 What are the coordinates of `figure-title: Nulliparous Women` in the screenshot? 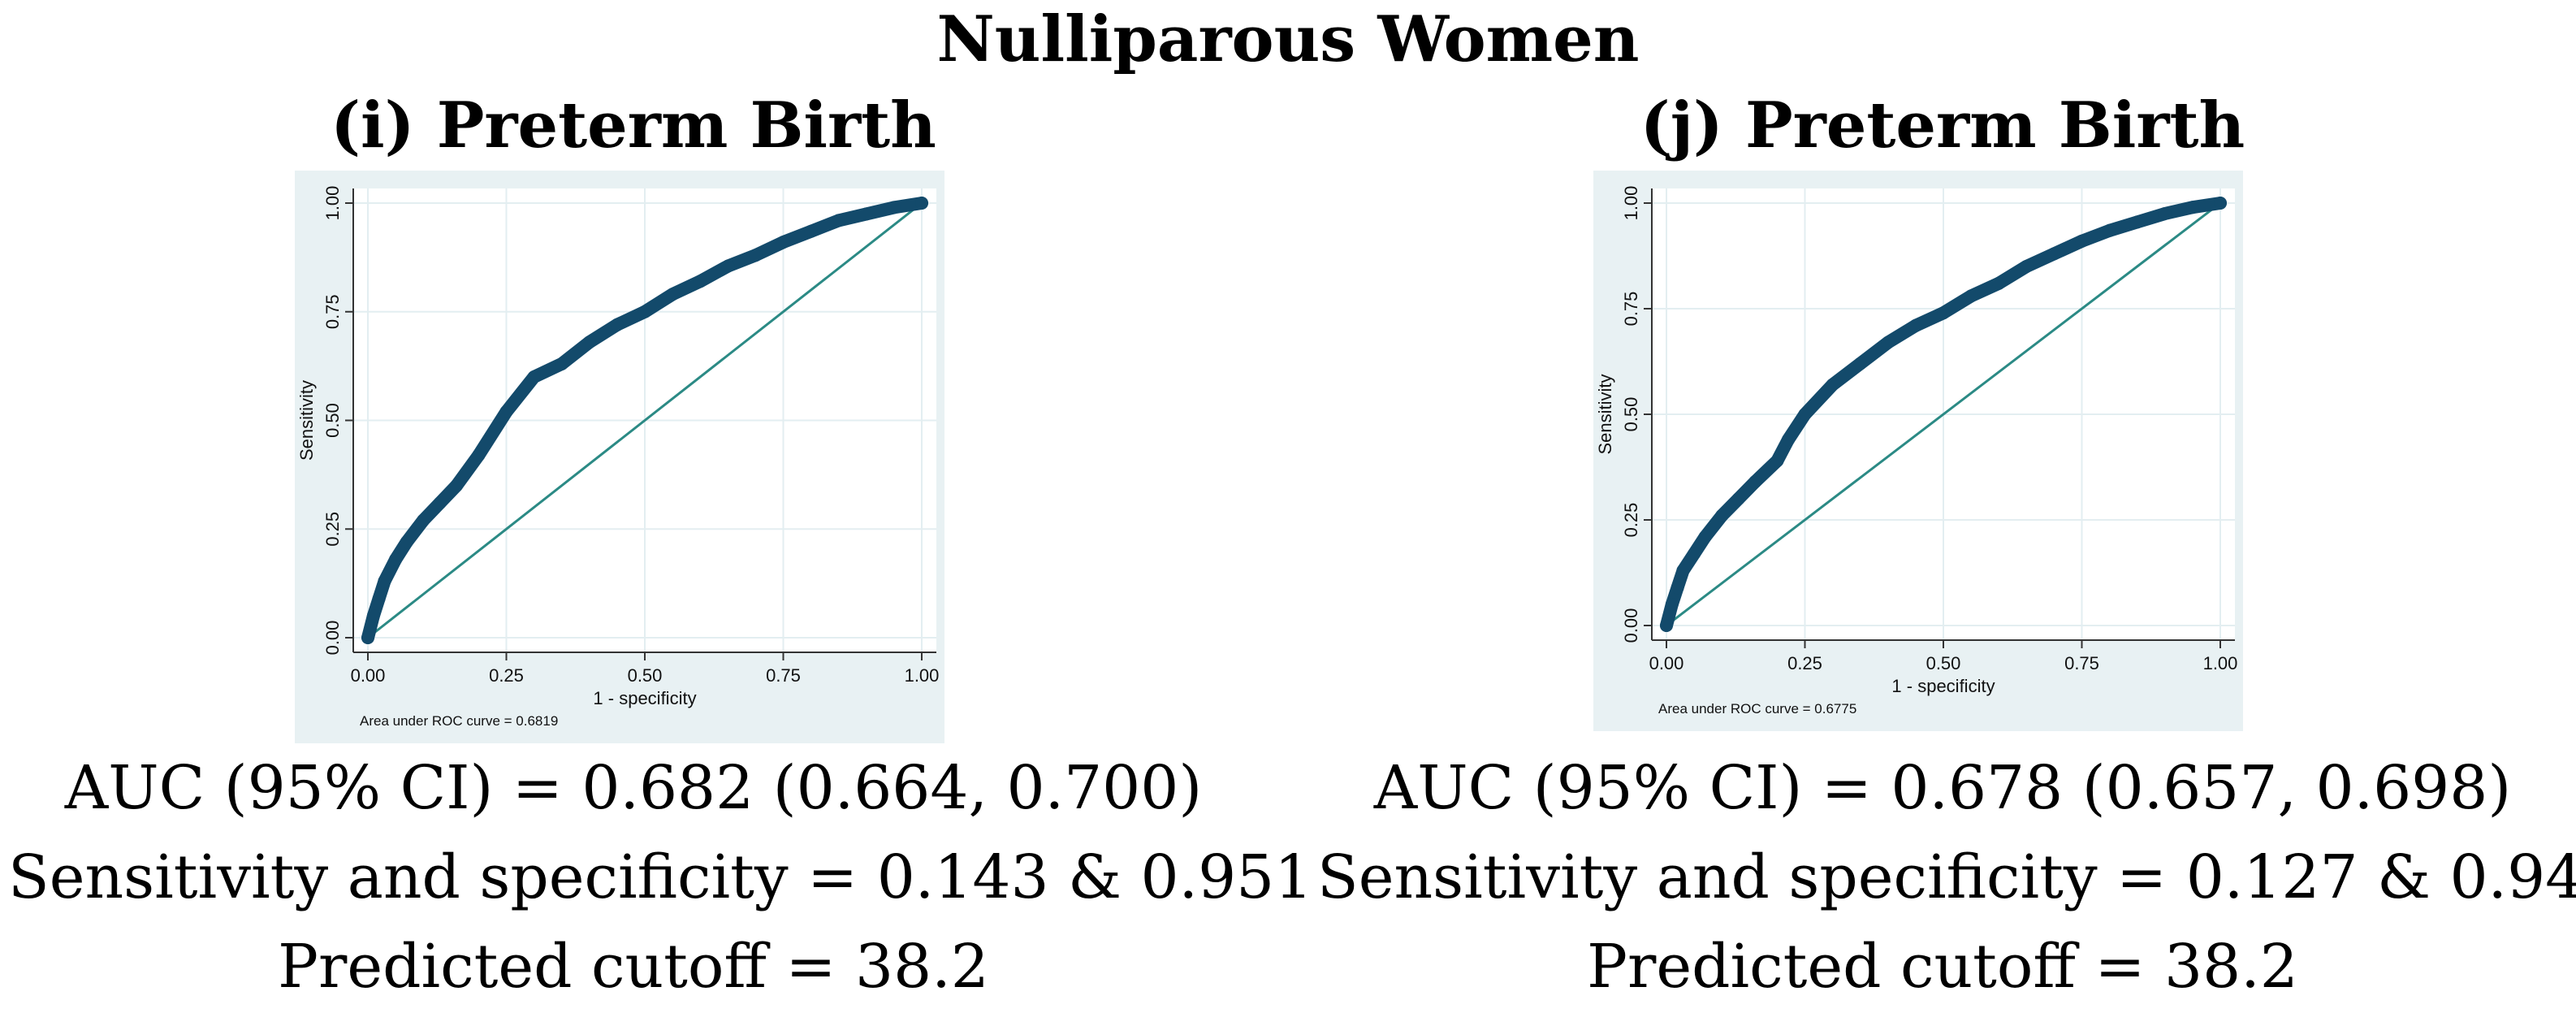 It's located at (1288, 39).